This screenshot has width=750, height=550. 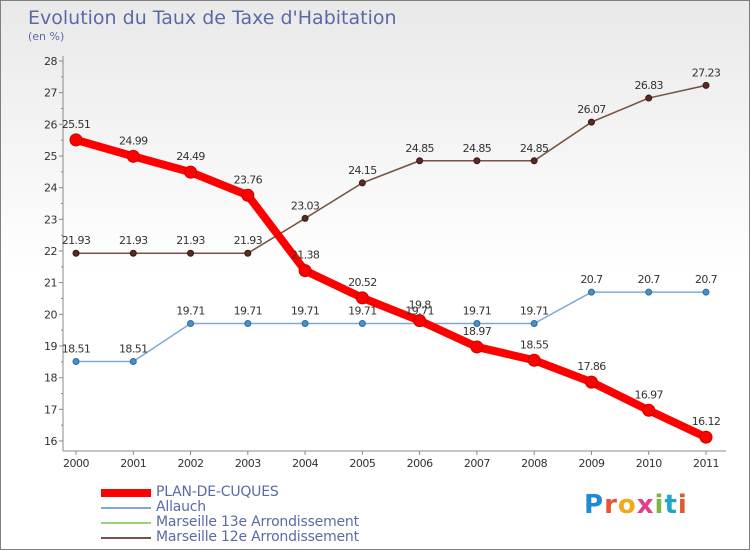 What do you see at coordinates (591, 109) in the screenshot?
I see `data-label: 26.07` at bounding box center [591, 109].